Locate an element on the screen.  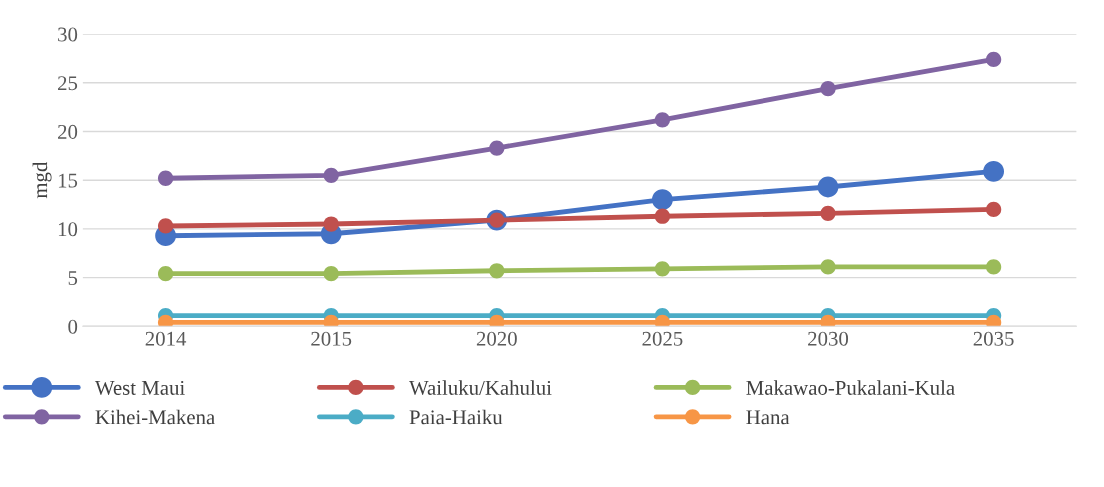
y-tick-label: 20 is located at coordinates (68, 131).